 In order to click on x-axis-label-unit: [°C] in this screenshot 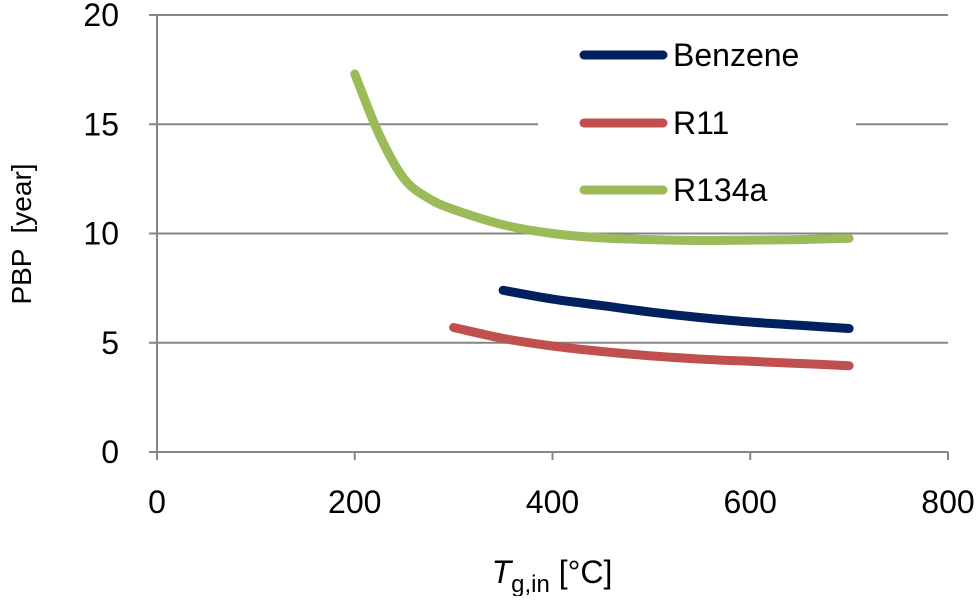, I will do `click(581, 572)`.